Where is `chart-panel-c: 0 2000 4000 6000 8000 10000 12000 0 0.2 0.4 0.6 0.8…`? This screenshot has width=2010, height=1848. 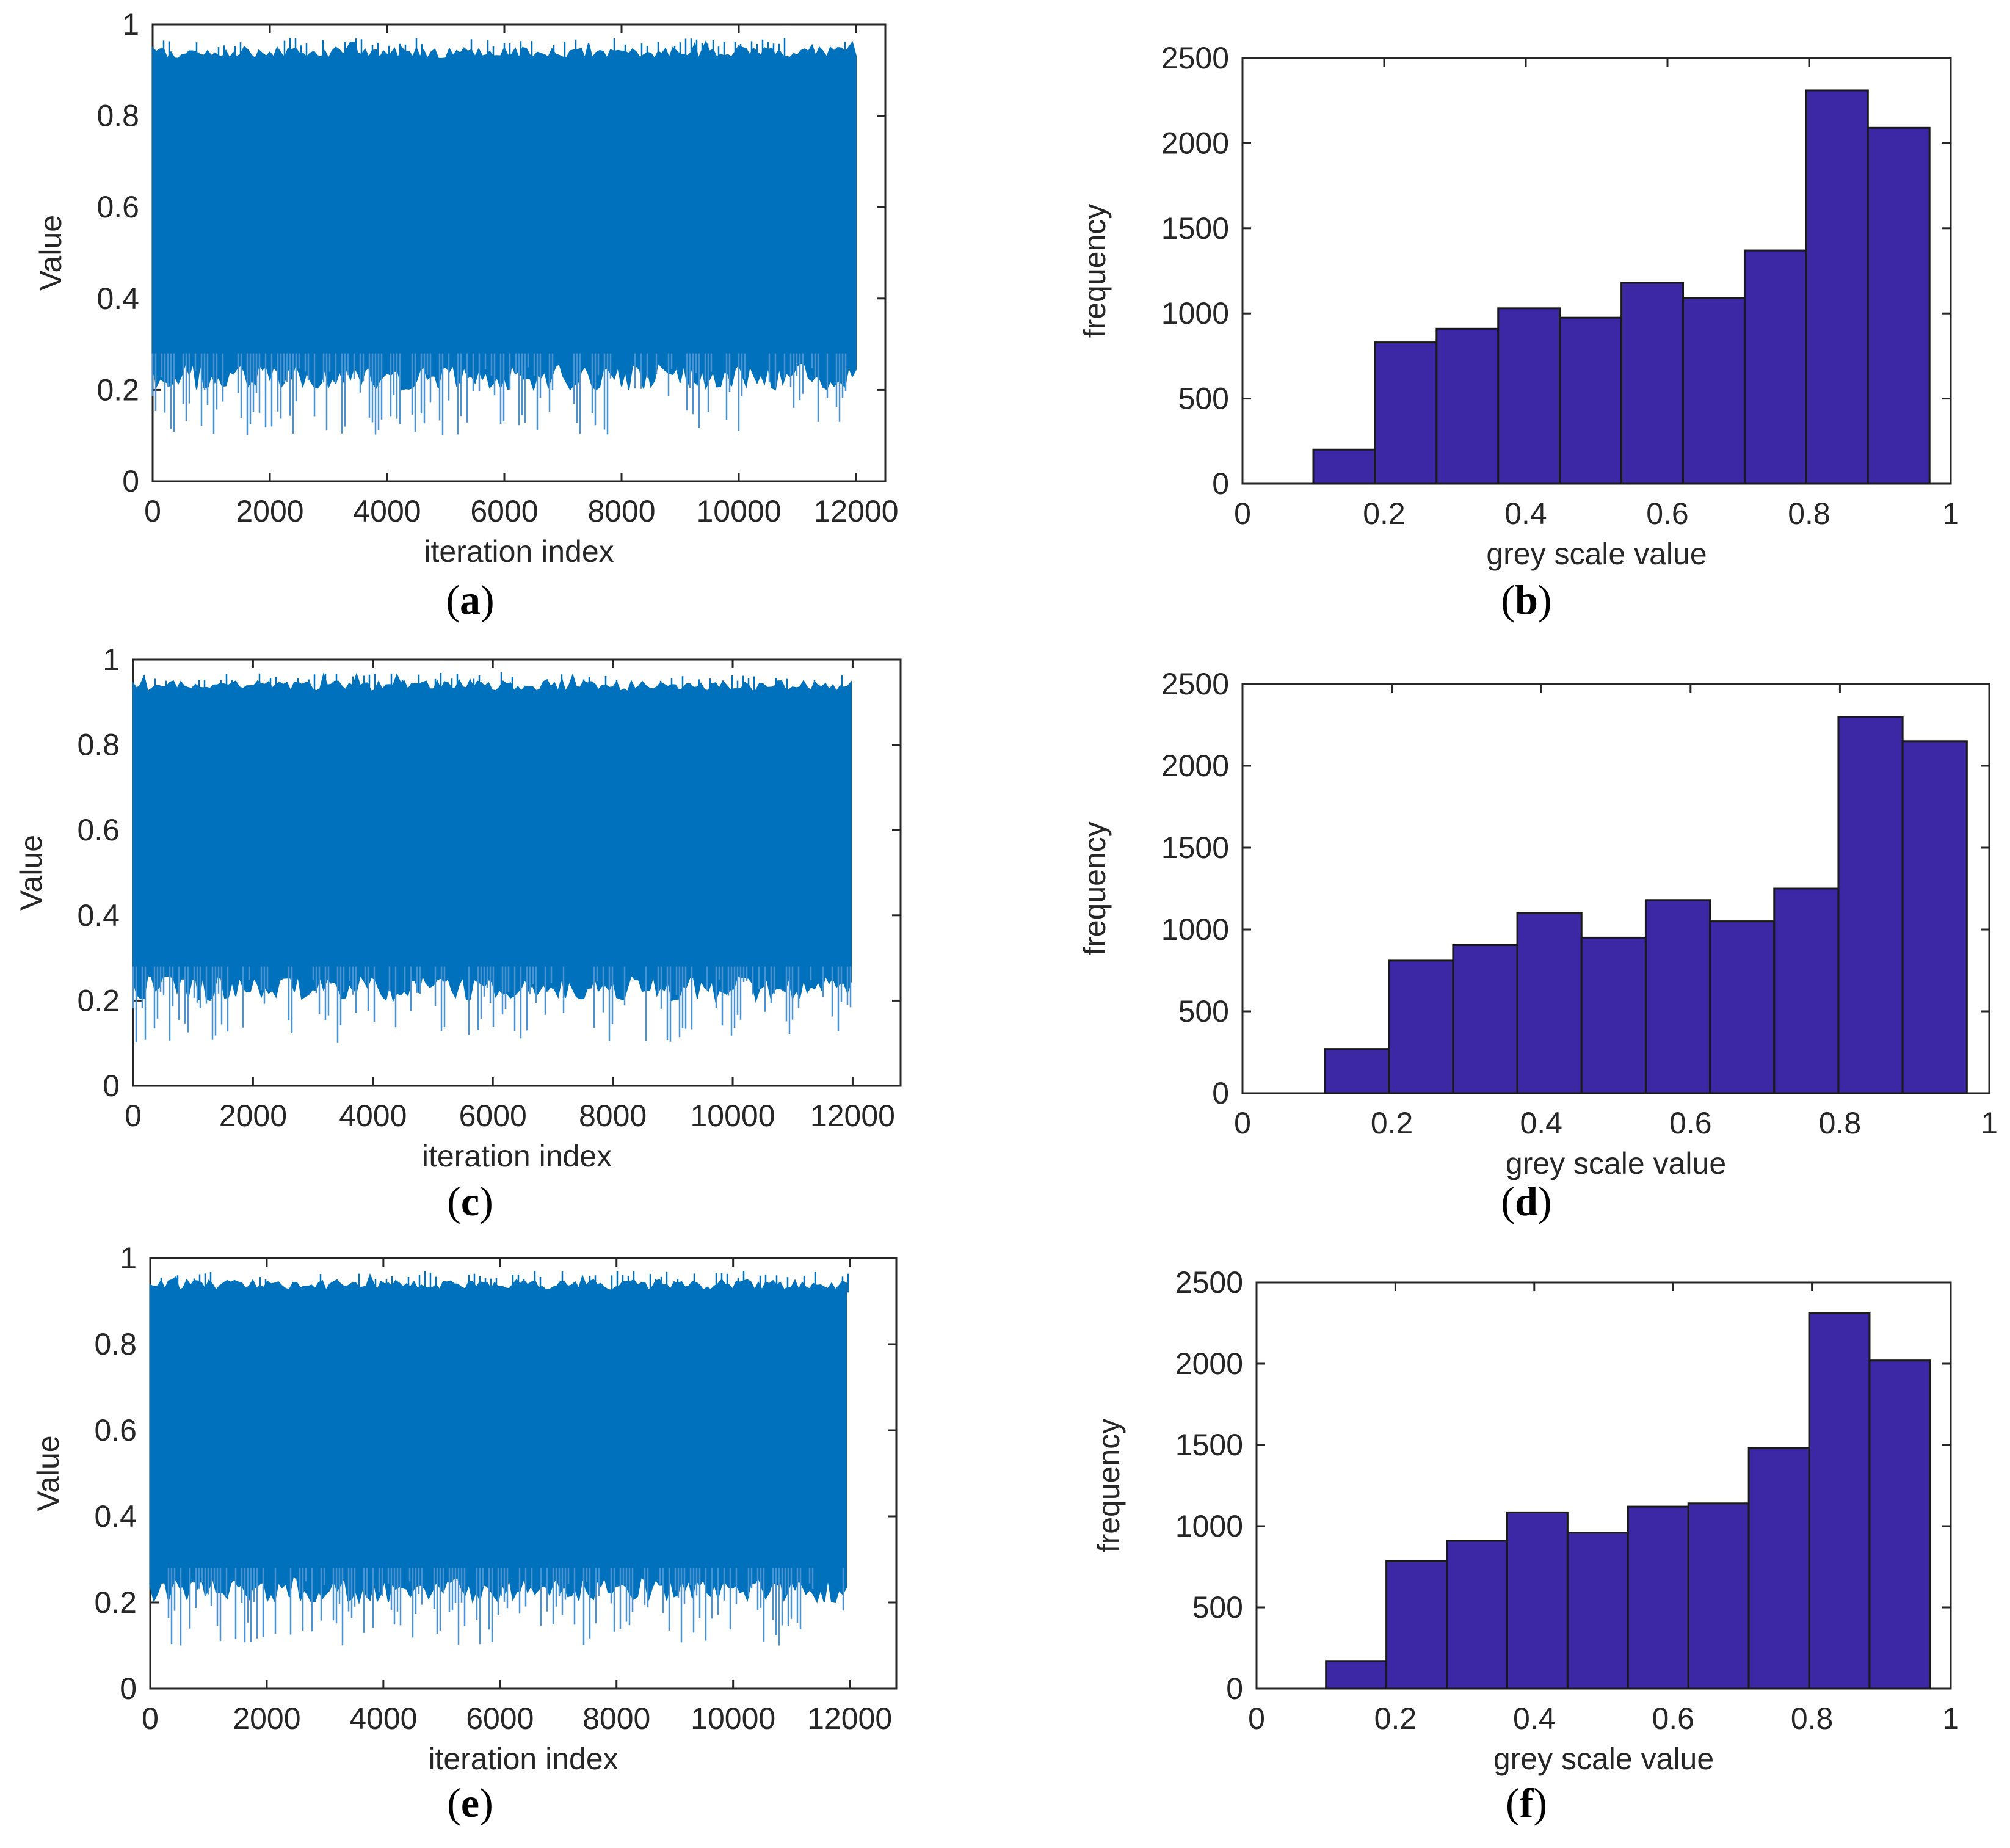
chart-panel-c: 0 2000 4000 6000 8000 10000 12000 0 0.2 0.4 0.6 0.8… is located at coordinates (458, 933).